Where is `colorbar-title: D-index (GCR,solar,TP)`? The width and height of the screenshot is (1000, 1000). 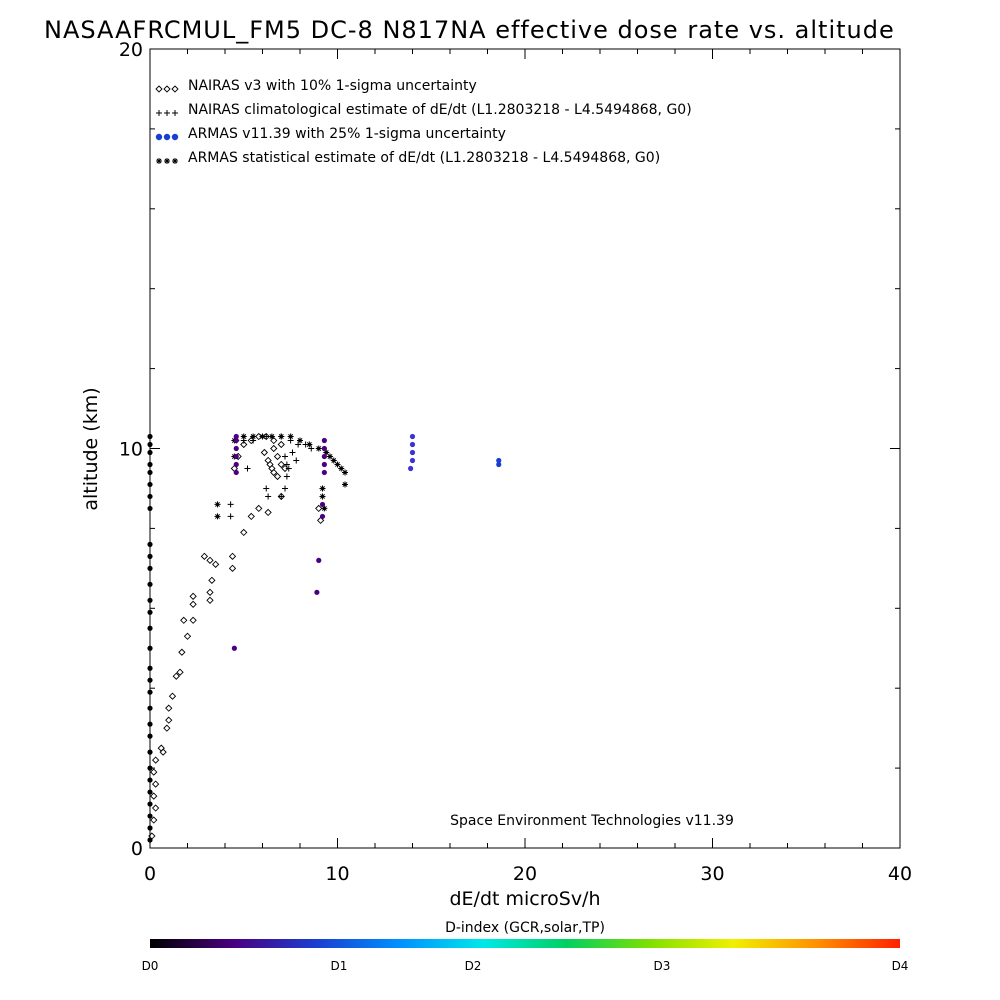 colorbar-title: D-index (GCR,solar,TP) is located at coordinates (525, 928).